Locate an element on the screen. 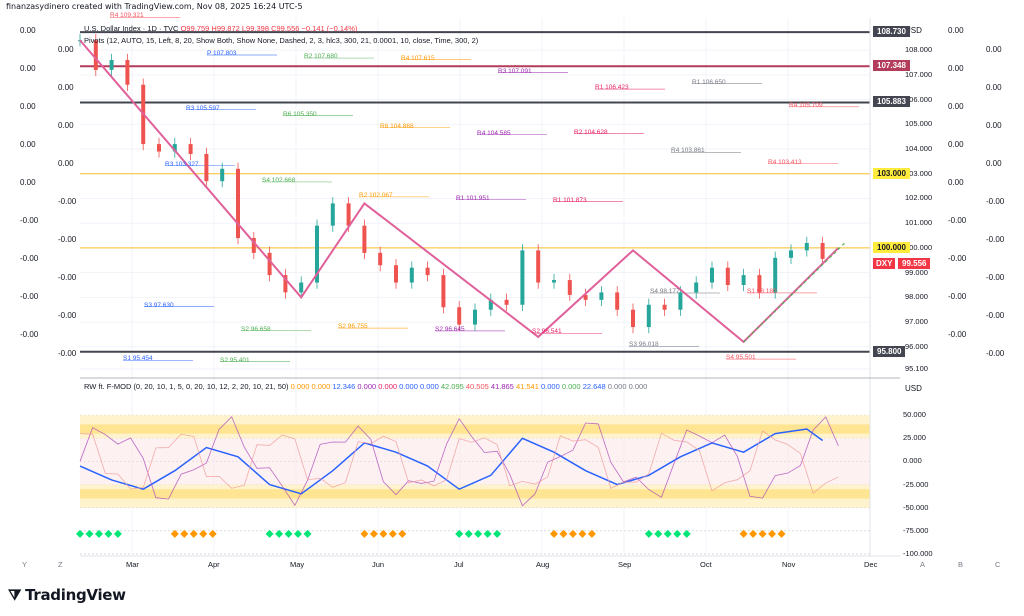 Image resolution: width=1024 pixels, height=616 pixels. osc-tick-label: -75.000 is located at coordinates (916, 530).